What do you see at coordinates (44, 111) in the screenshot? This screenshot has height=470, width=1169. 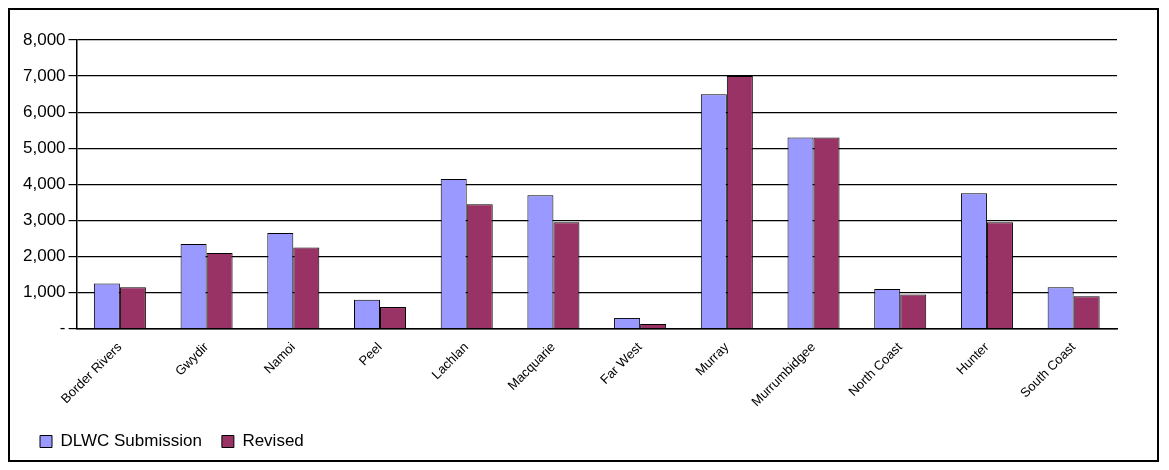 I see `y-tick-label: 6,000` at bounding box center [44, 111].